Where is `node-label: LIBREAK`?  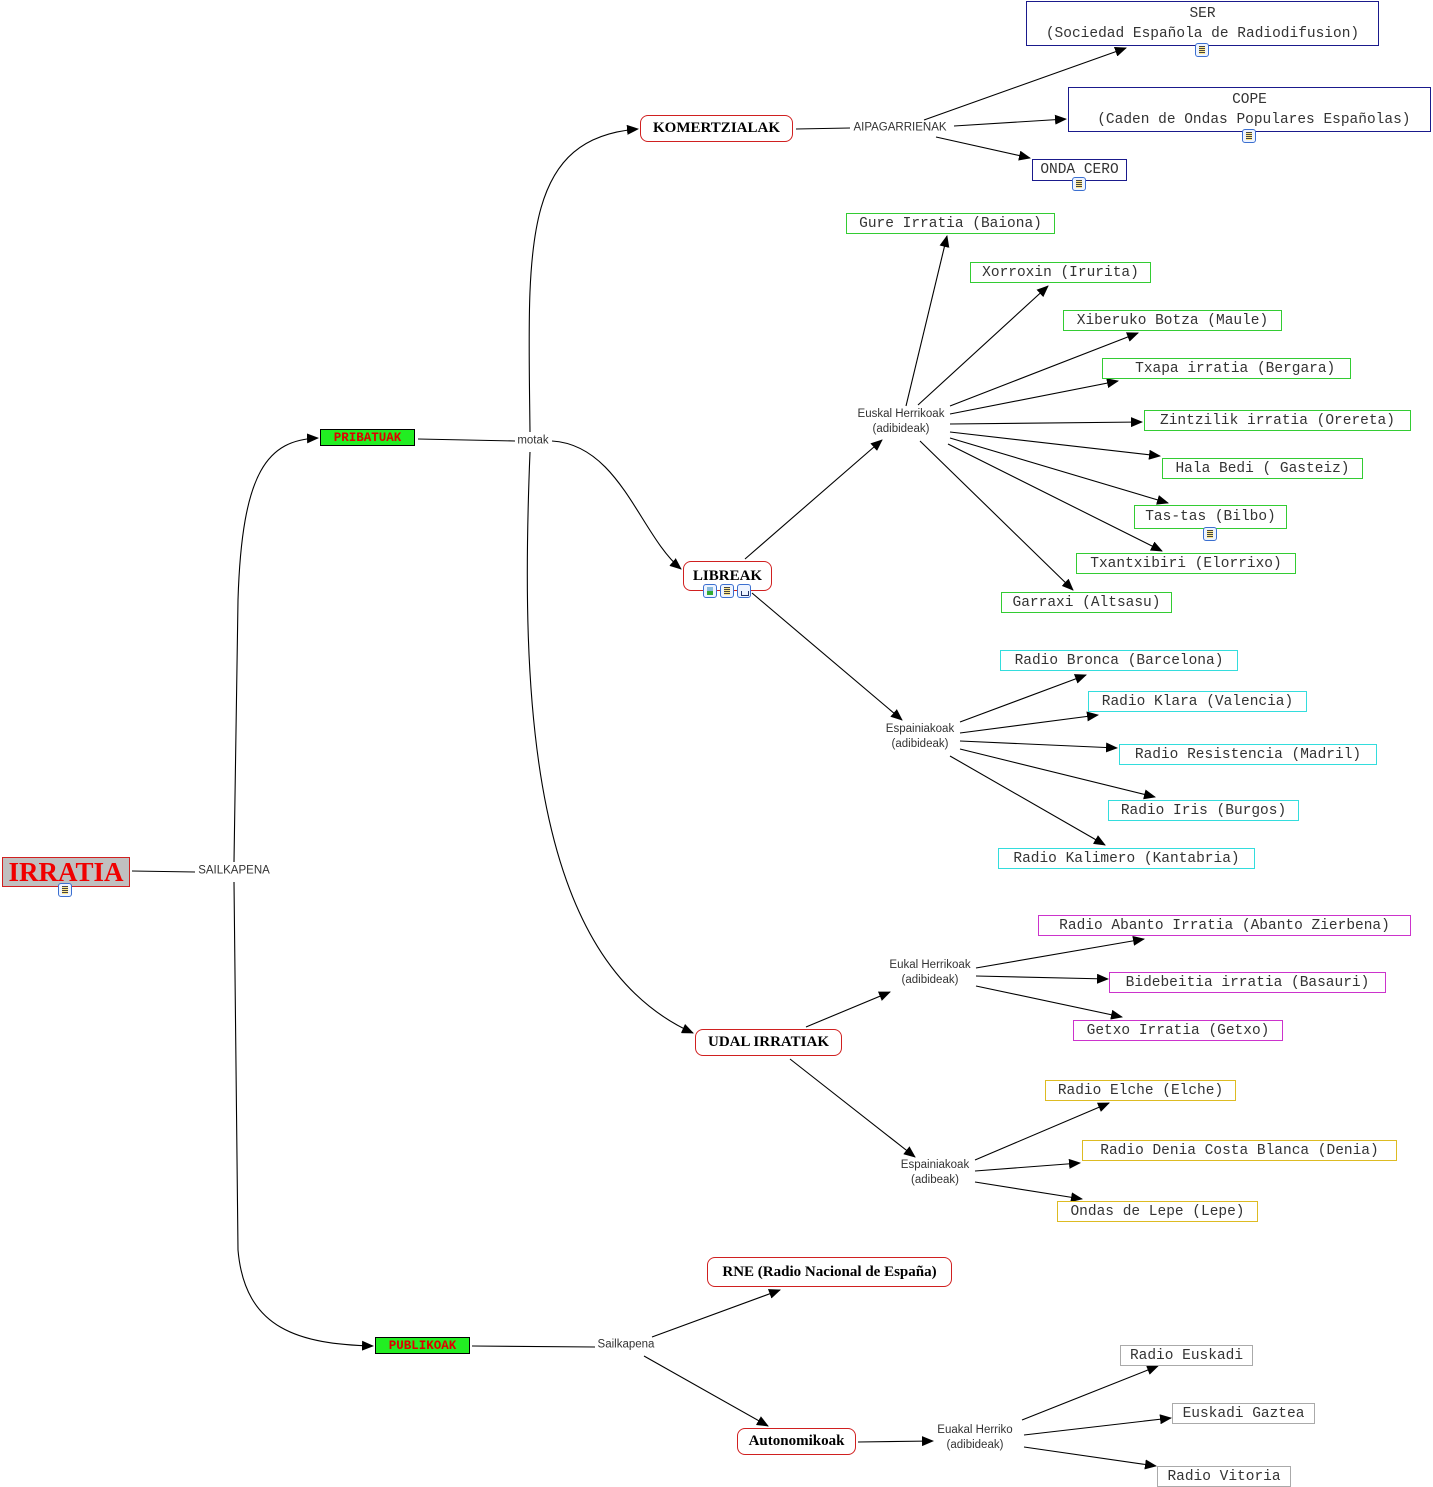
node-label: LIBREAK is located at coordinates (727, 575).